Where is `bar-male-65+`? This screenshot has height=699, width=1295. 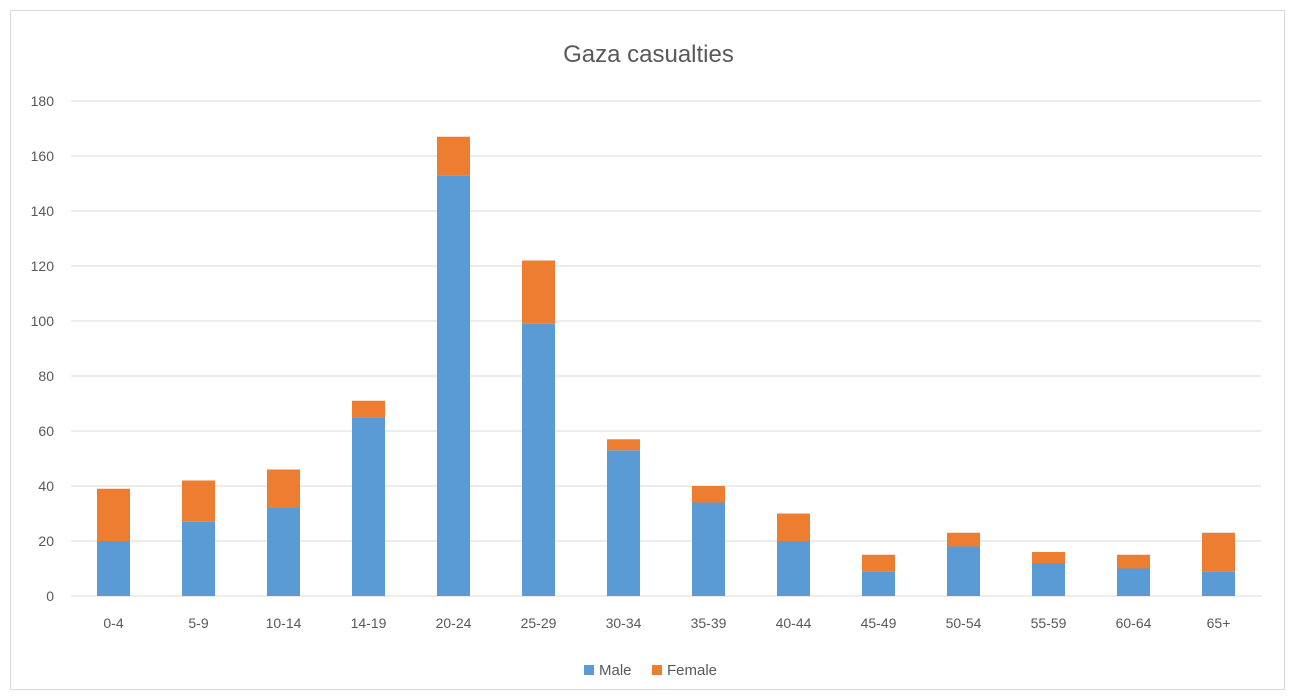
bar-male-65+ is located at coordinates (1218, 583).